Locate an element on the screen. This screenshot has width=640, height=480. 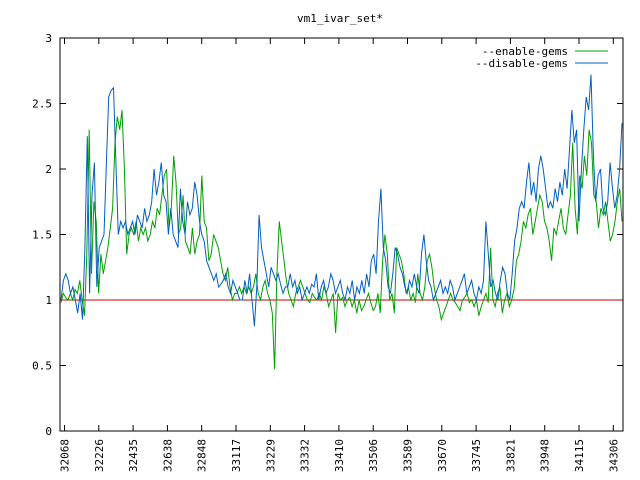
x-tick-label: 33670 is located at coordinates (442, 455).